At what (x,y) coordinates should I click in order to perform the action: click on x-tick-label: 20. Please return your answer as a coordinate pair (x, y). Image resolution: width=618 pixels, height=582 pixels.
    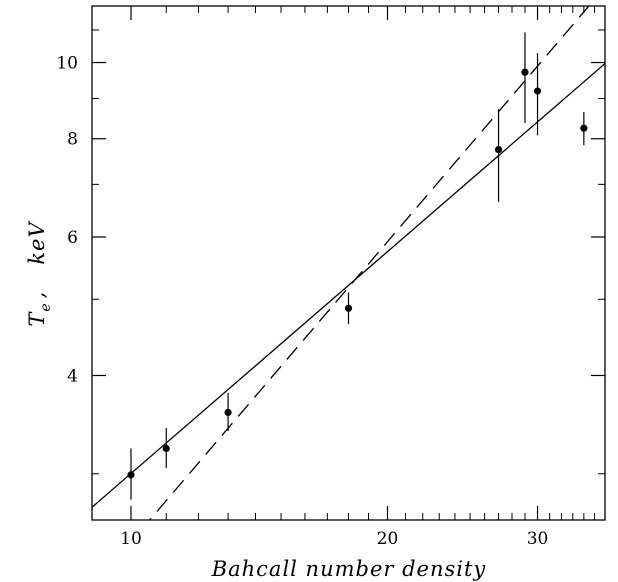
    Looking at the image, I should click on (388, 539).